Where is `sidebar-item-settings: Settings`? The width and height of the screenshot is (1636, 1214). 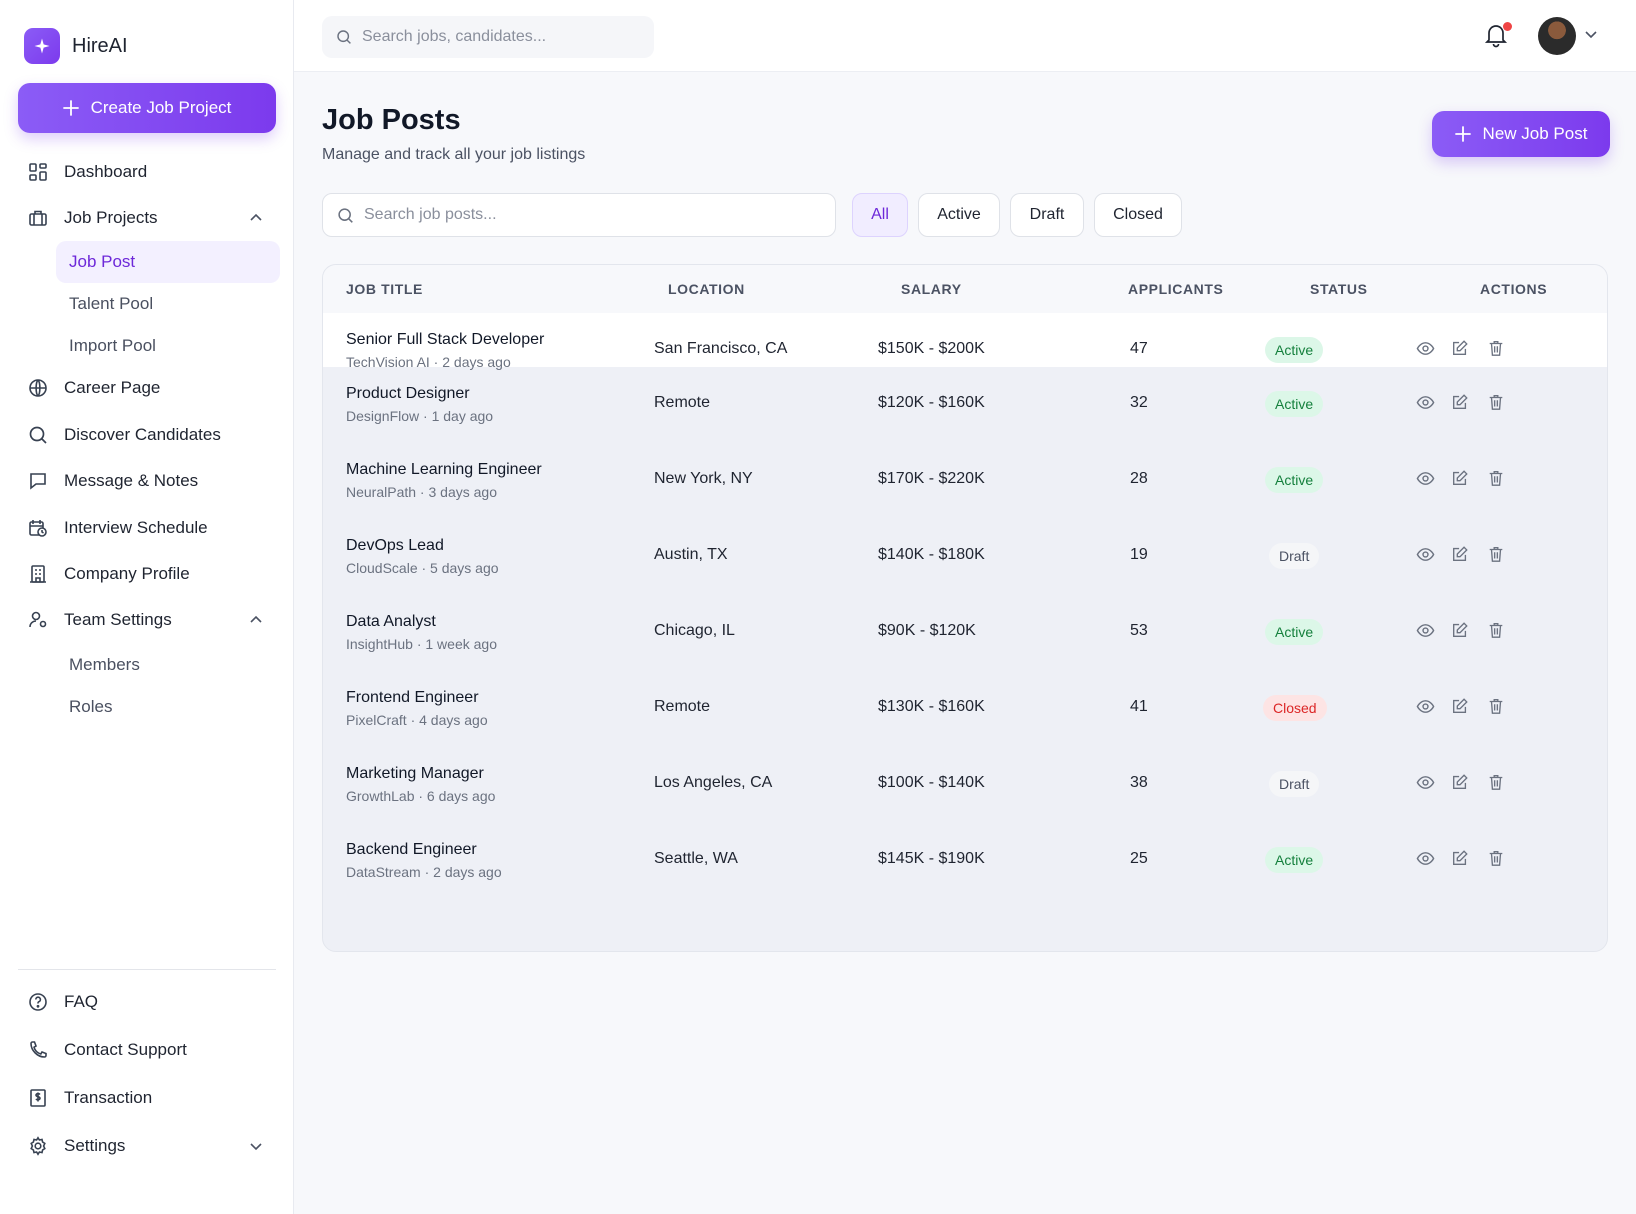 sidebar-item-settings: Settings is located at coordinates (151, 1146).